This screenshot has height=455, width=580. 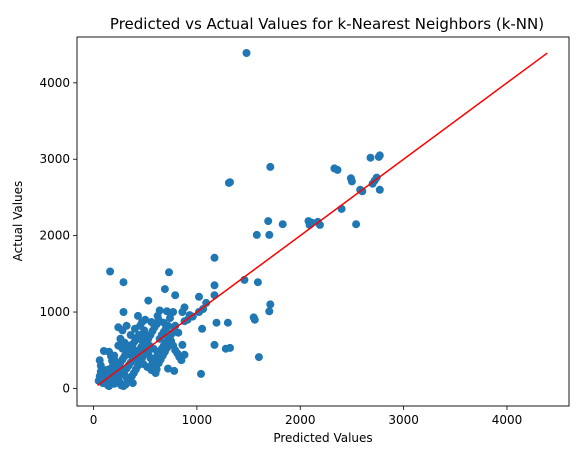 I want to click on y-tick-label: 1000, so click(x=54, y=312).